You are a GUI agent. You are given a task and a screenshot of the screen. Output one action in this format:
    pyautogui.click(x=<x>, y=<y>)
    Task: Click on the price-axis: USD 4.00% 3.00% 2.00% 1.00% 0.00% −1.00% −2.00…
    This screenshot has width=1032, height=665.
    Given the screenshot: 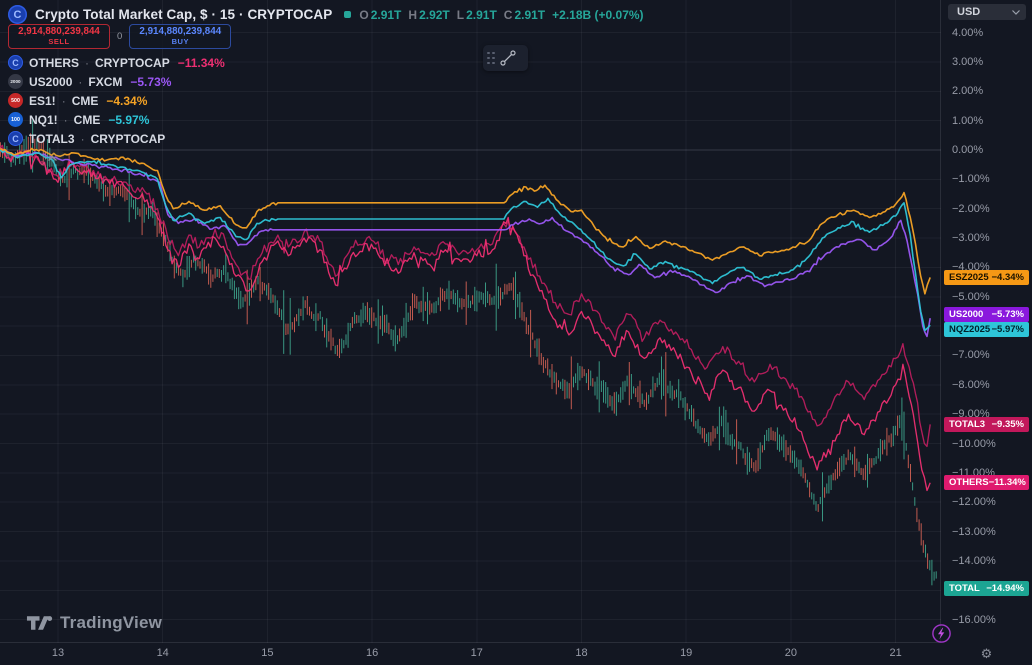 What is the action you would take?
    pyautogui.click(x=986, y=321)
    